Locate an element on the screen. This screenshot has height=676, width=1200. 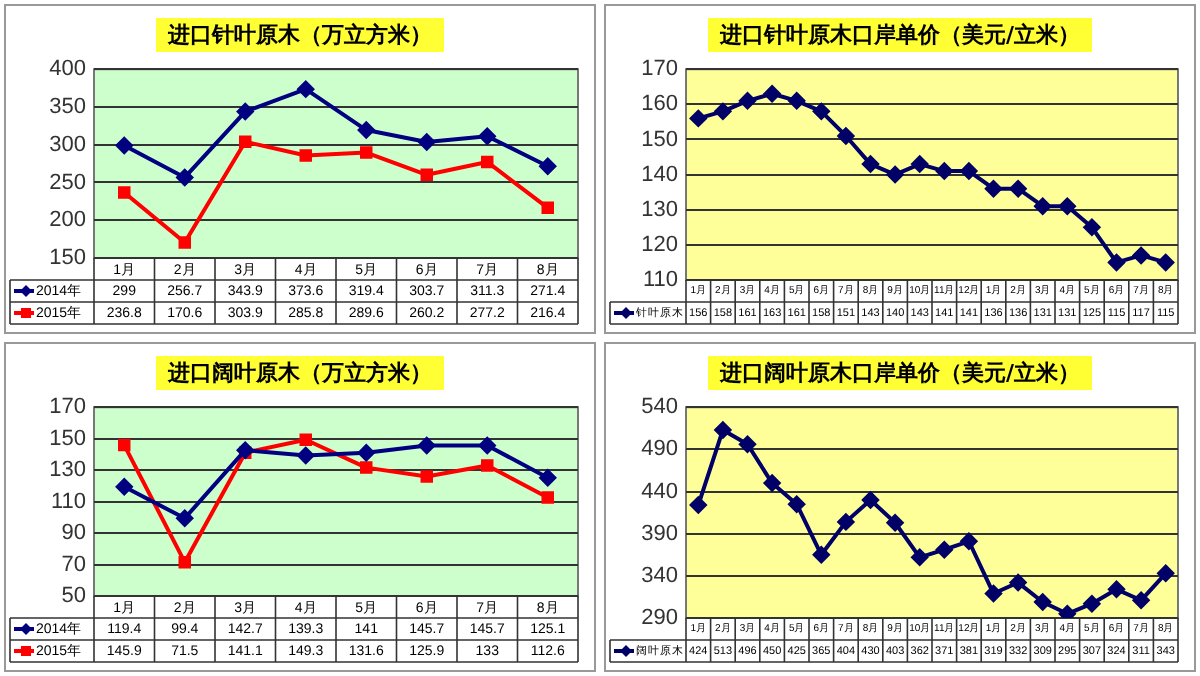
chart-title: 进口针叶原木口岸单价（美元/立米） is located at coordinates (900, 35).